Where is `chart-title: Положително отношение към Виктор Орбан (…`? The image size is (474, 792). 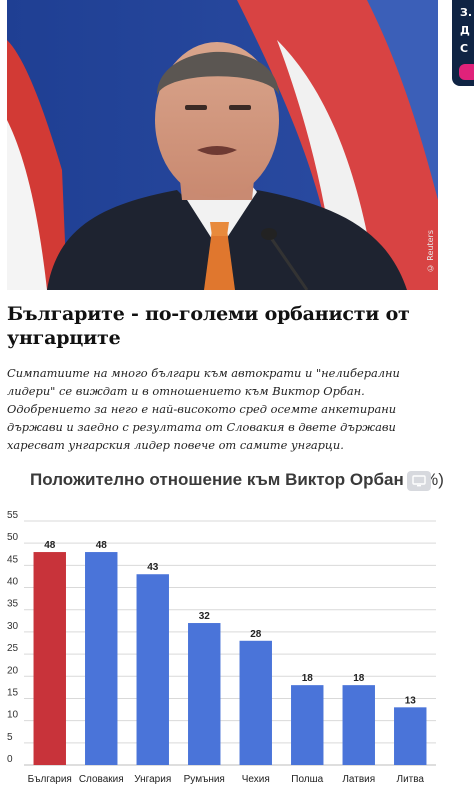 chart-title: Положително отношение към Виктор Орбан (… is located at coordinates (237, 480).